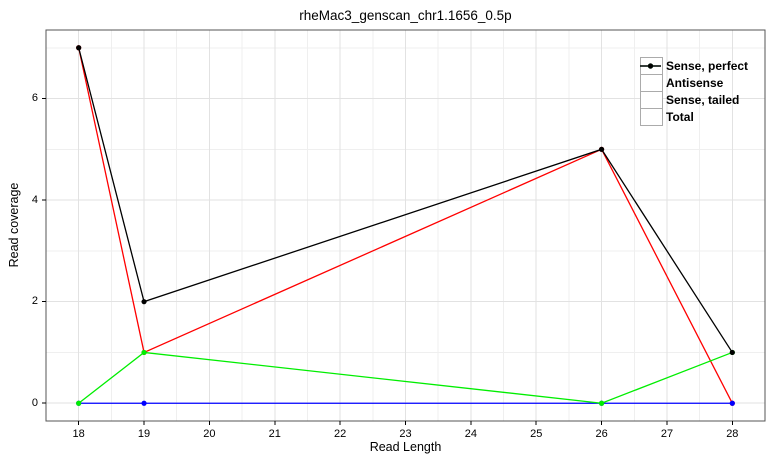 The width and height of the screenshot is (780, 460). I want to click on x-tick-label: 26, so click(601, 434).